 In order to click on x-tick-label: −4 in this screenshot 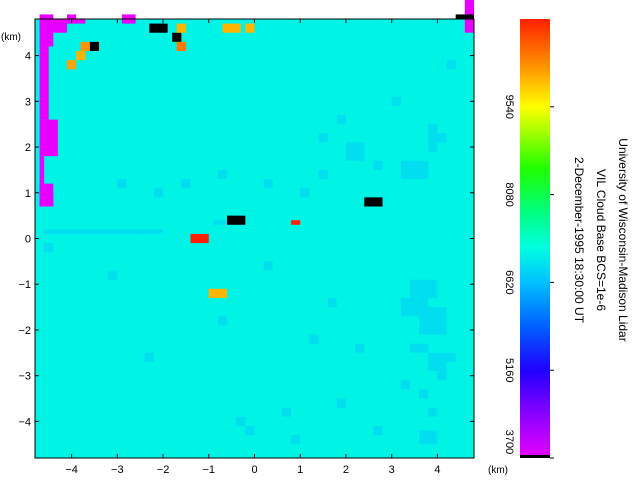, I will do `click(71, 470)`.